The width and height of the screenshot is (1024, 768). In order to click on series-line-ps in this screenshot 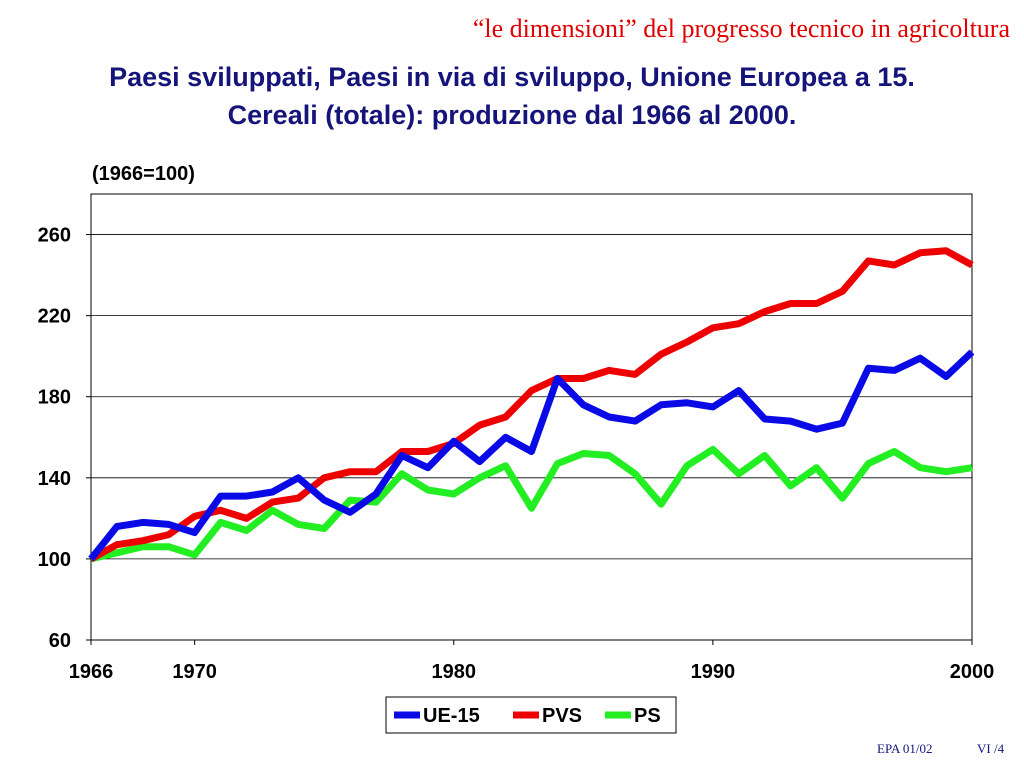, I will do `click(531, 504)`.